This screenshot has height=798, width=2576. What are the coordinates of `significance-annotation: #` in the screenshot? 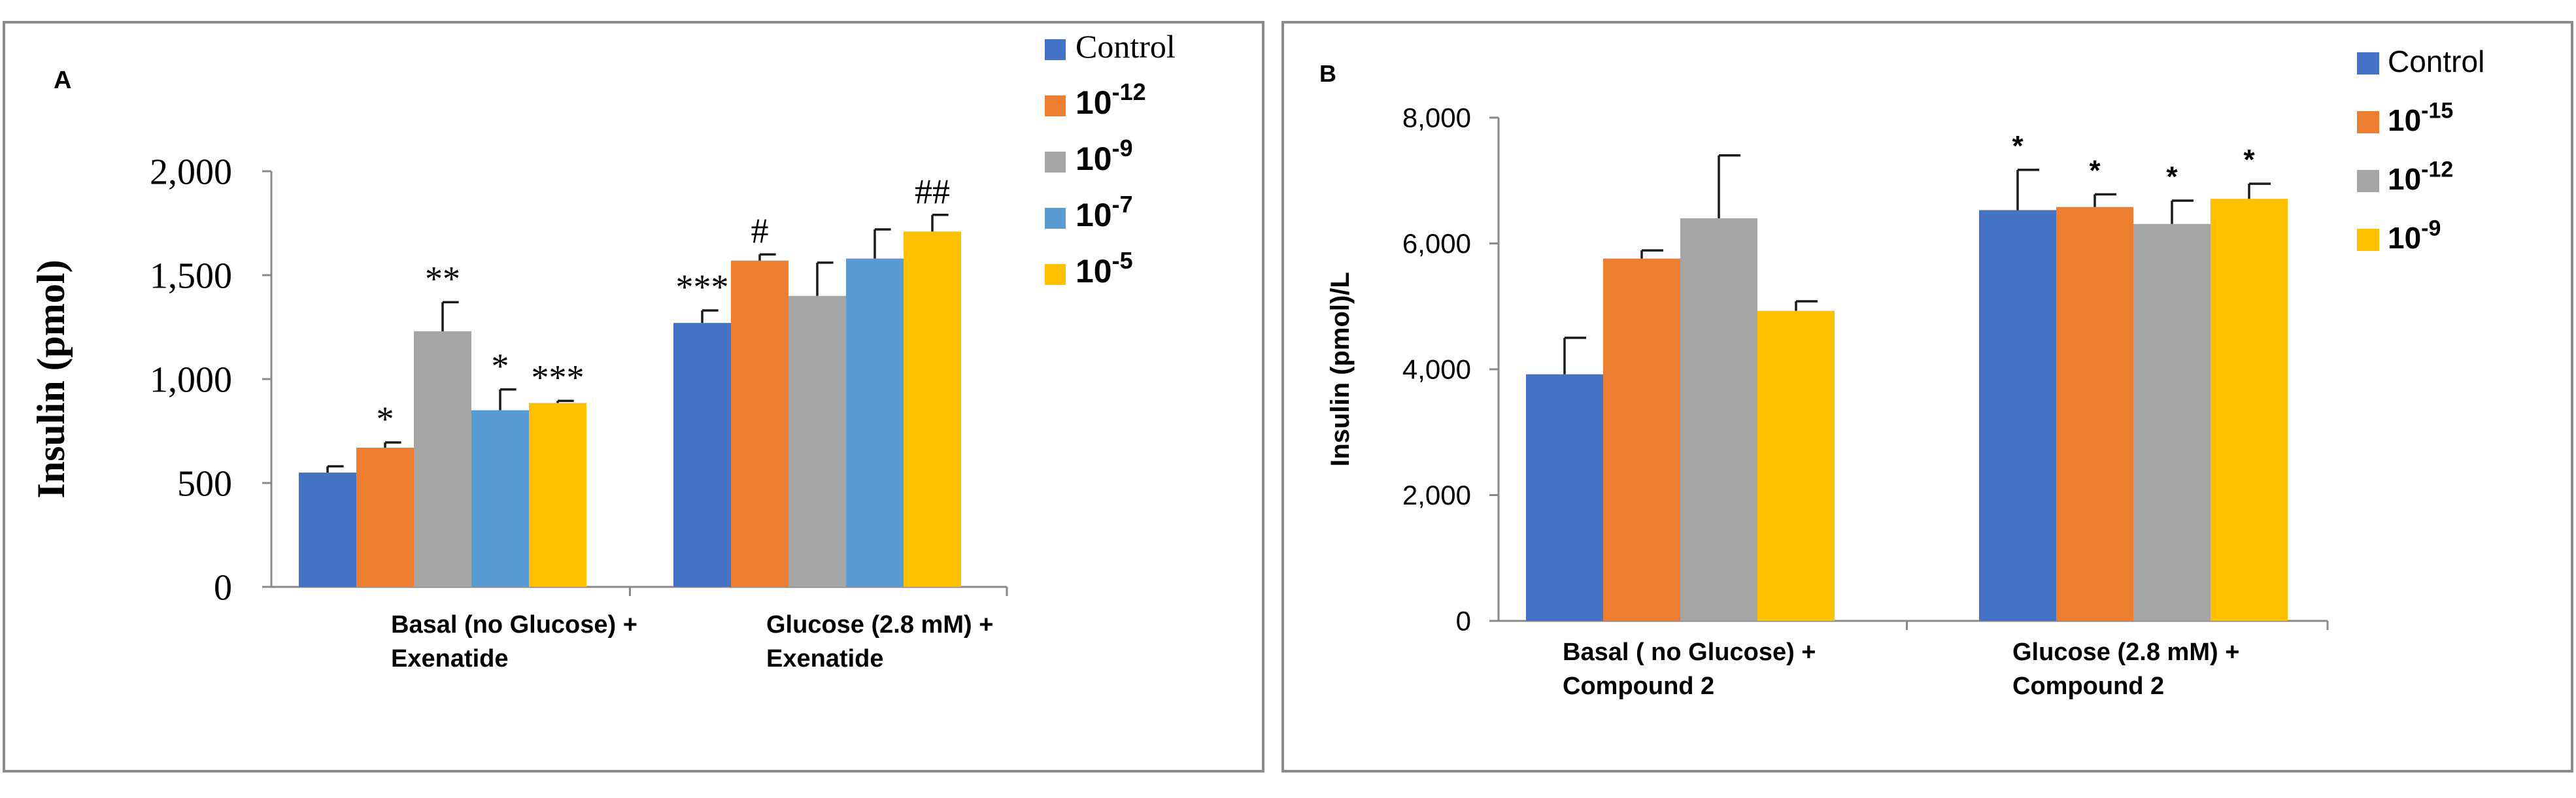 It's located at (760, 230).